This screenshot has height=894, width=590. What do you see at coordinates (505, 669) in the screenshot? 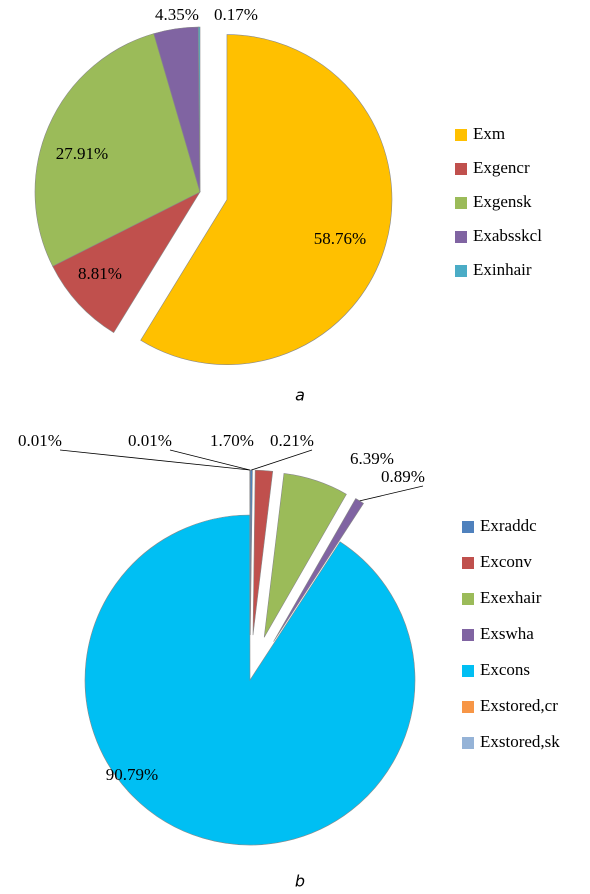
I see `legend-label: Excons` at bounding box center [505, 669].